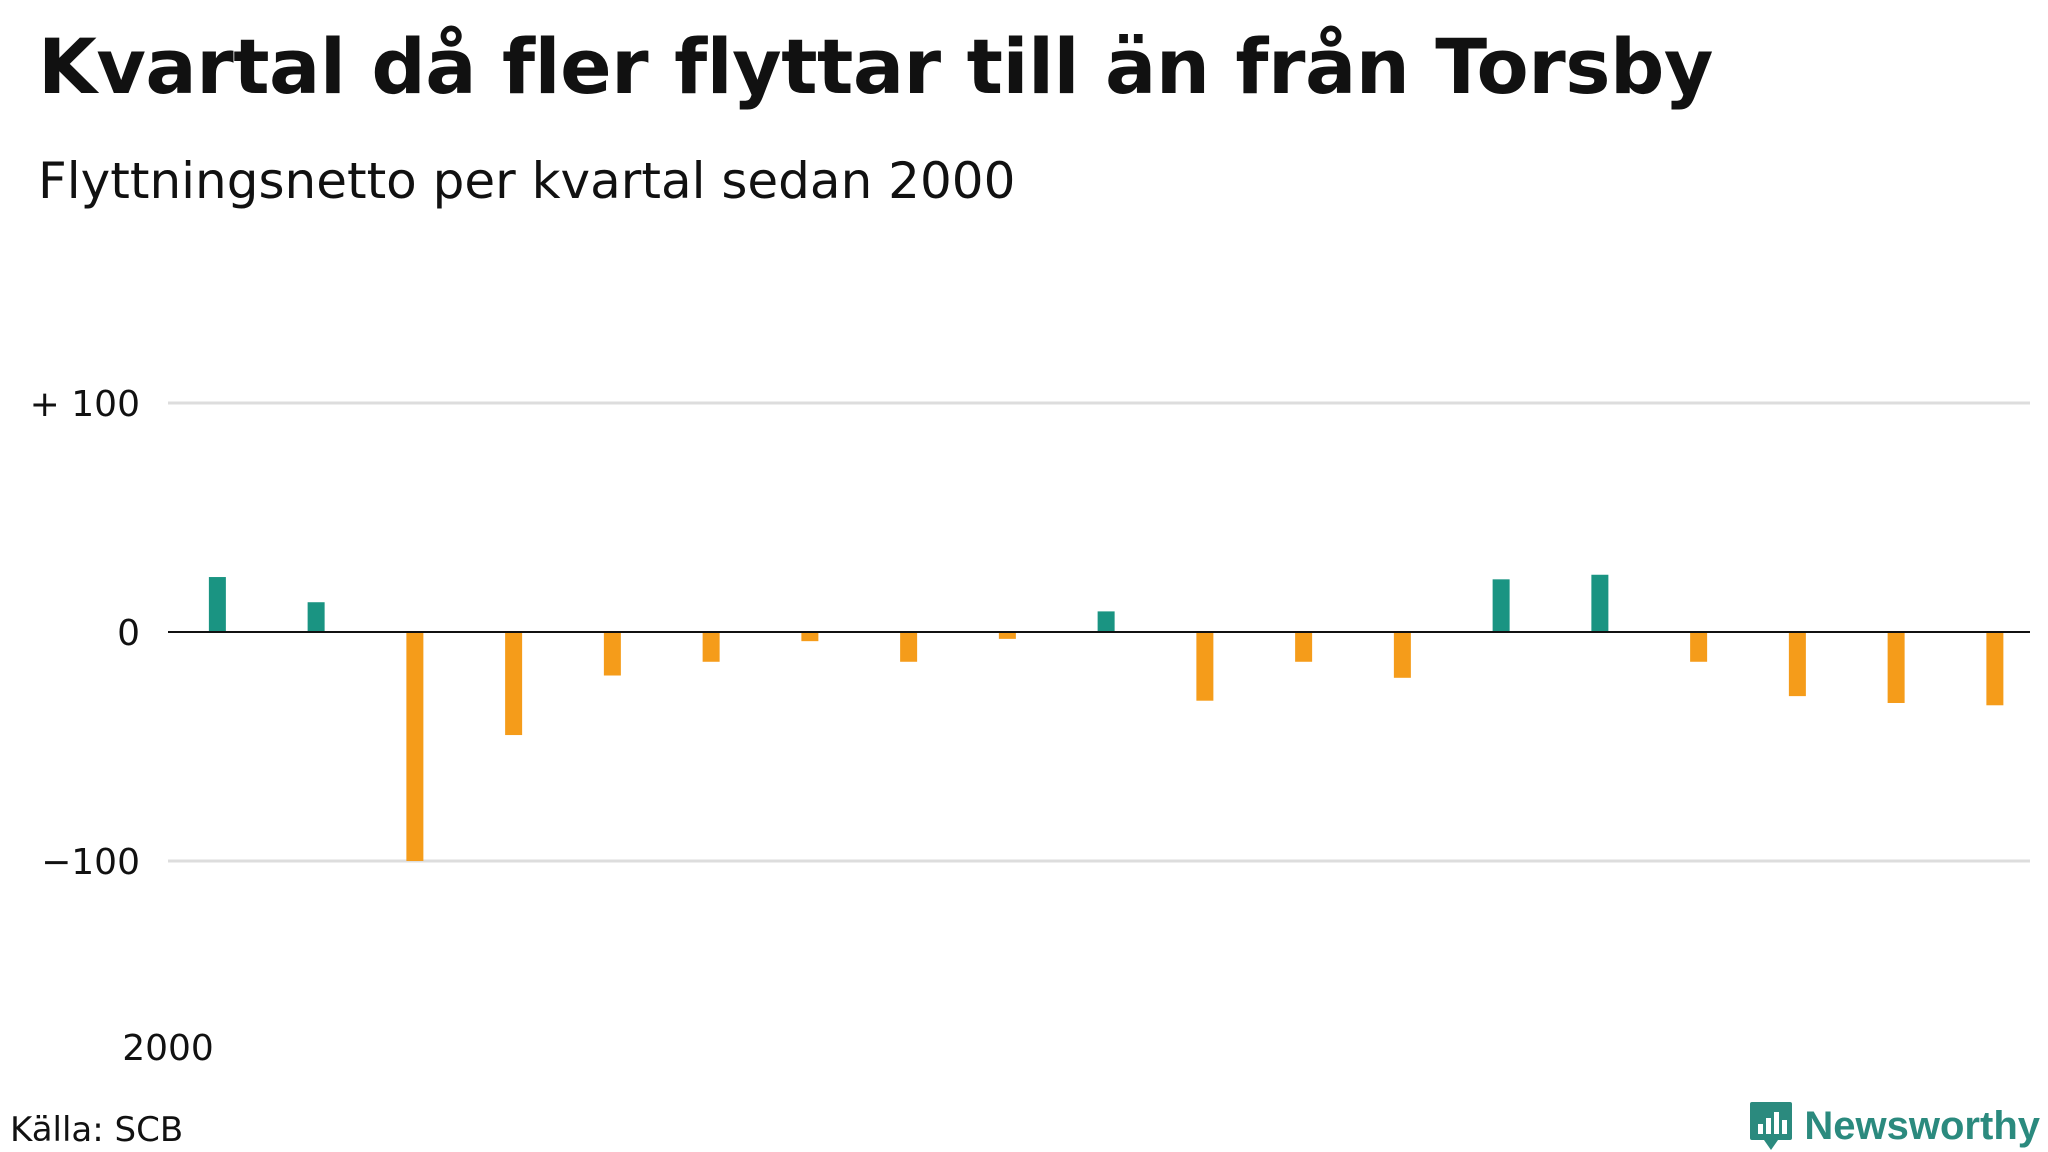  Describe the element at coordinates (128, 633) in the screenshot. I see `y-tick-label: 0` at that location.